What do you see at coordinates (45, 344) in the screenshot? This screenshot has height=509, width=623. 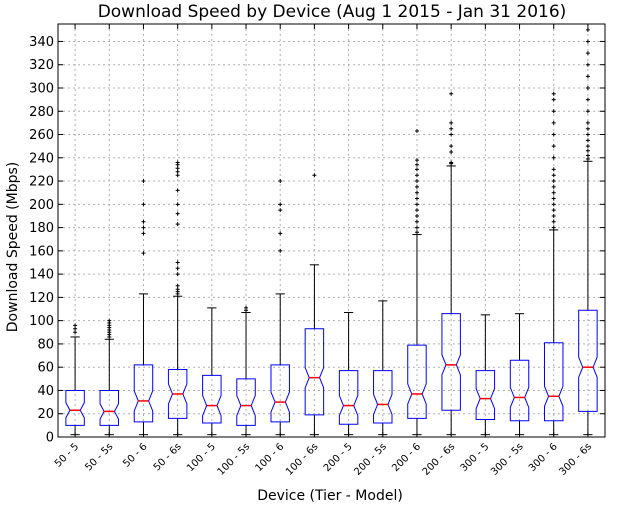 I see `y-tick-label: 80` at bounding box center [45, 344].